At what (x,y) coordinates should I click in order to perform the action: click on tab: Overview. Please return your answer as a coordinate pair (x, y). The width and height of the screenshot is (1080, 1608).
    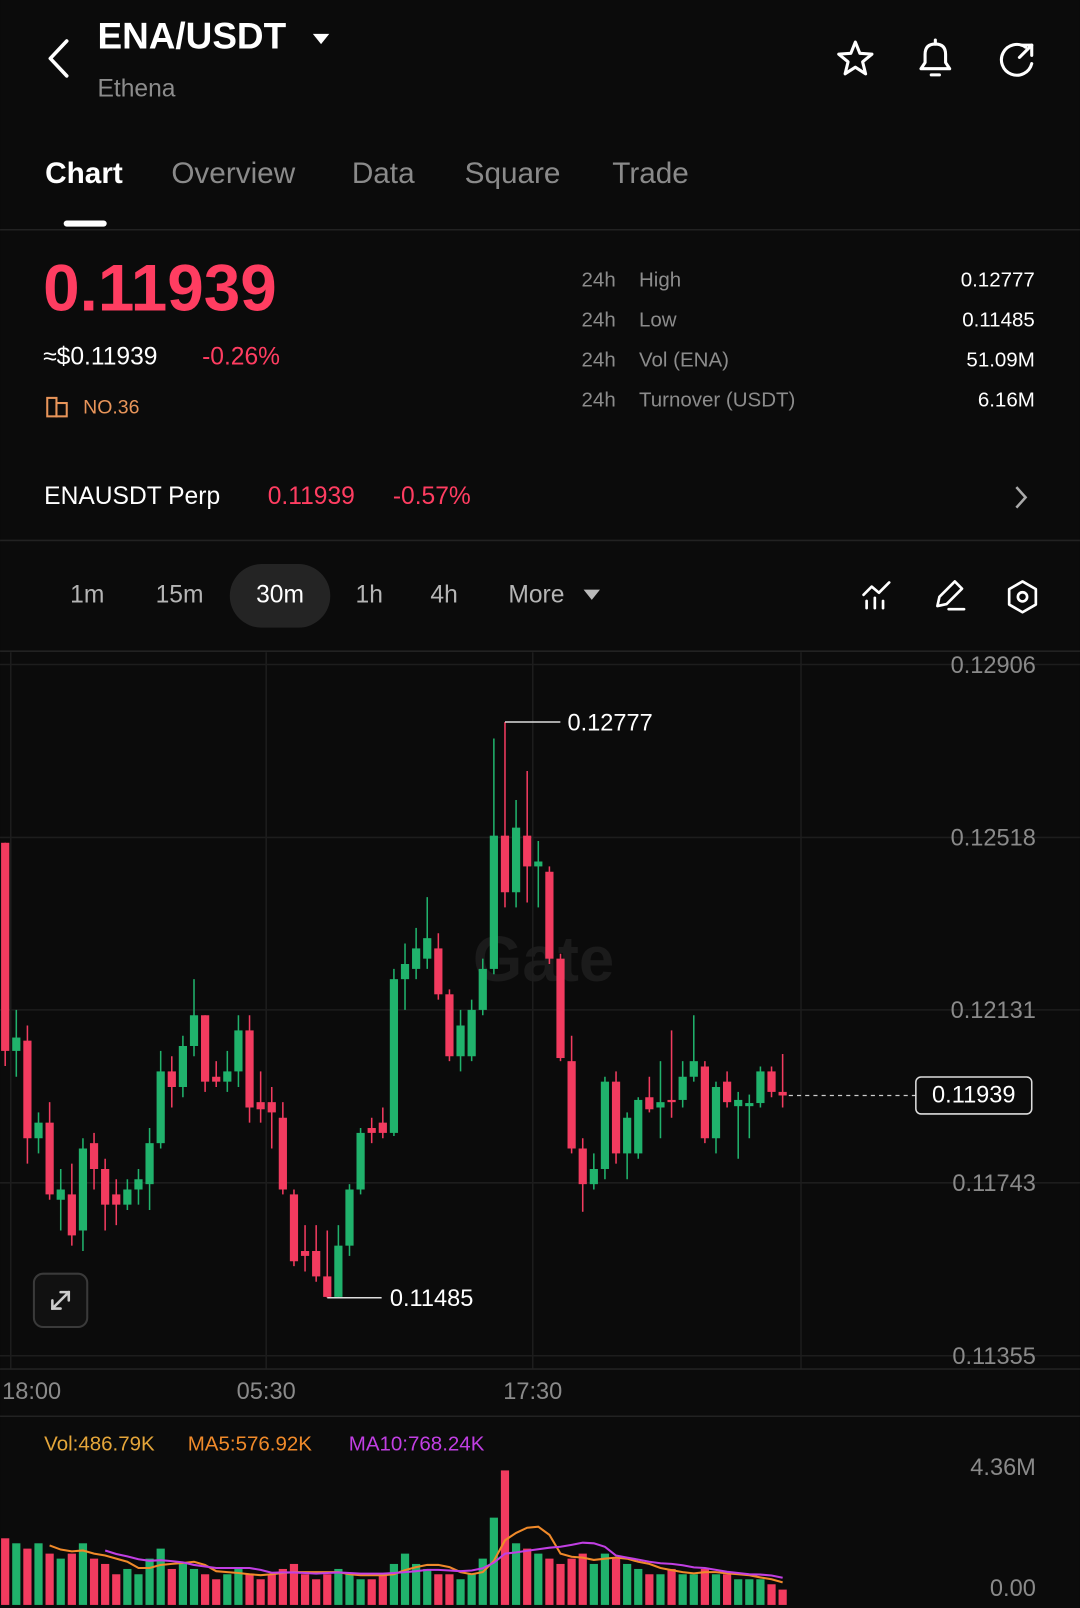
    Looking at the image, I should click on (233, 173).